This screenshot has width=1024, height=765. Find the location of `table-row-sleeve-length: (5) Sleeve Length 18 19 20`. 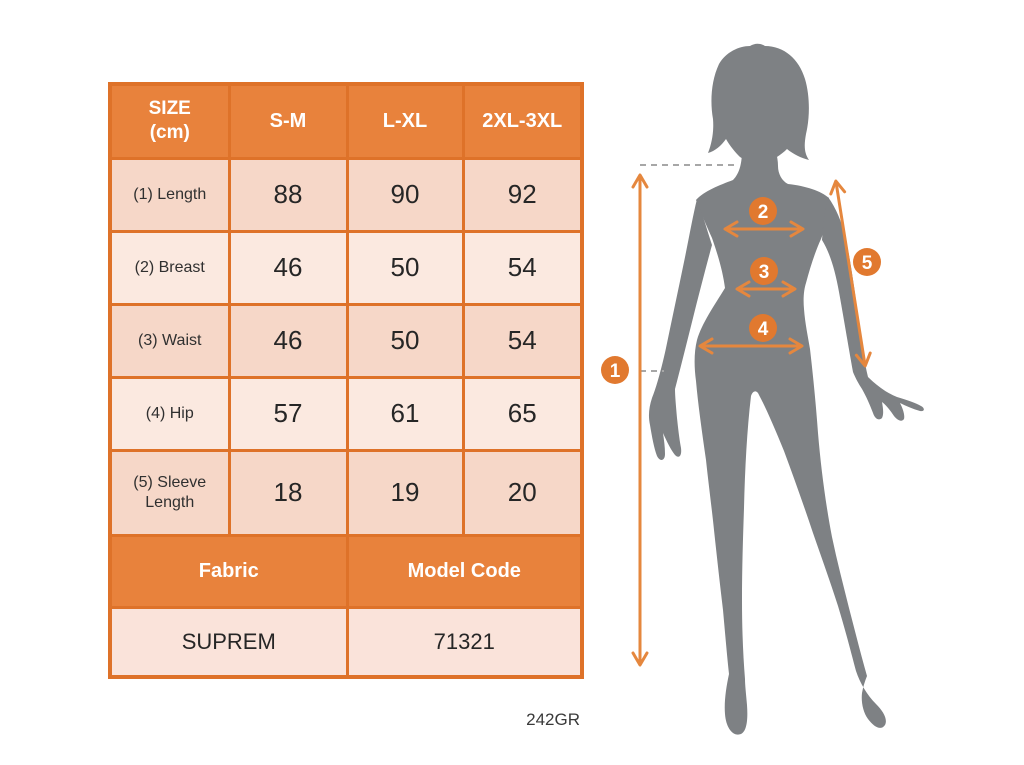

table-row-sleeve-length: (5) Sleeve Length 18 19 20 is located at coordinates (346, 492).